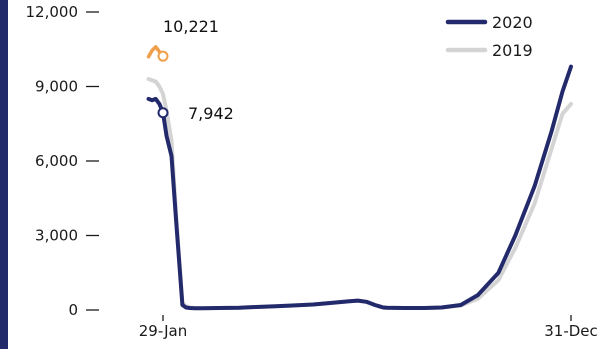 This screenshot has width=605, height=349. What do you see at coordinates (571, 331) in the screenshot?
I see `x-tick-label: 31-Dec` at bounding box center [571, 331].